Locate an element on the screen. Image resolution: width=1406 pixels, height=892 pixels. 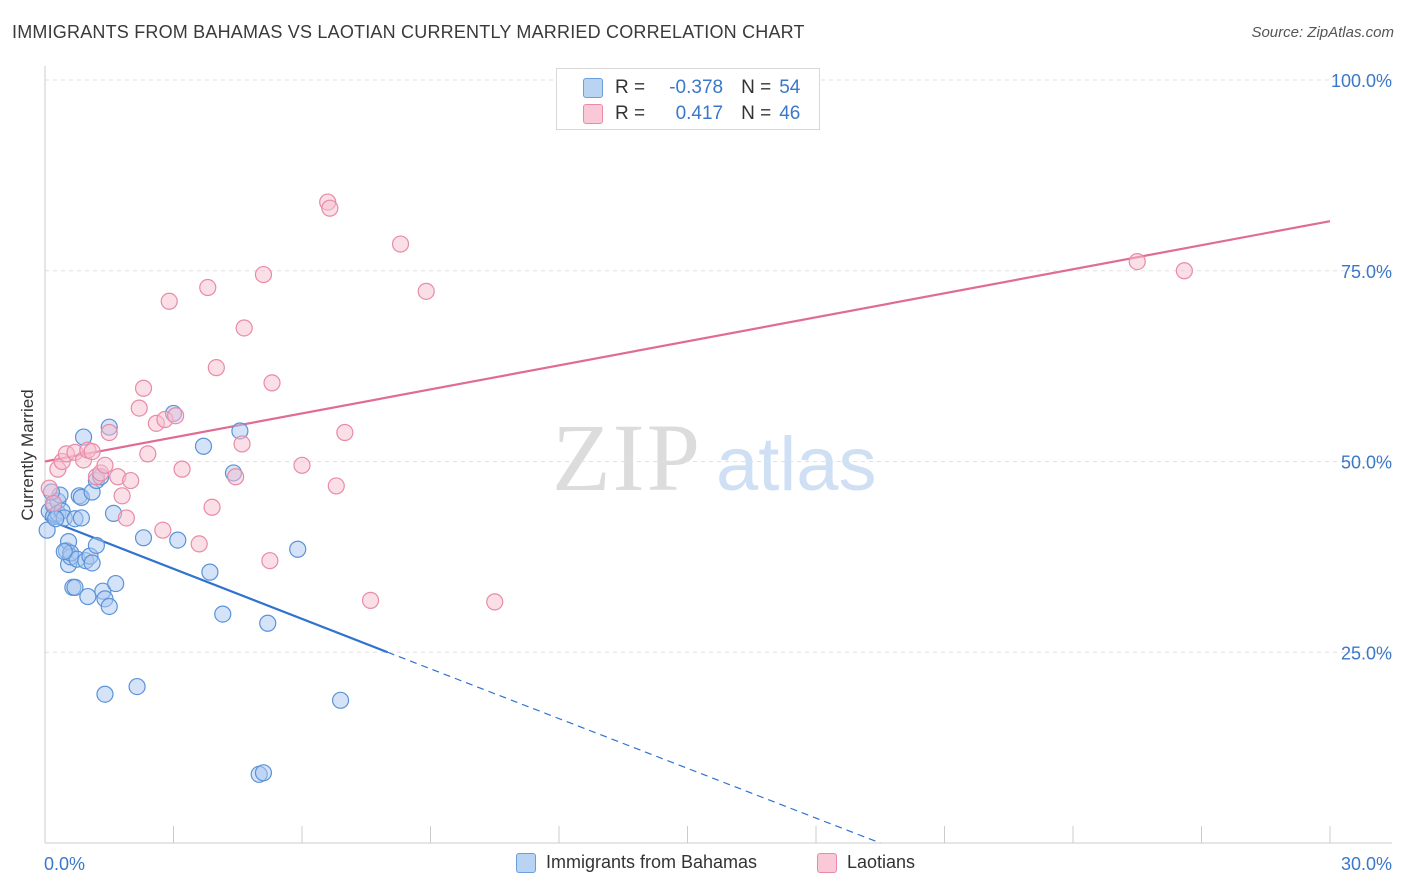
watermark: ZIP atlas is located at coordinates (714, 457).